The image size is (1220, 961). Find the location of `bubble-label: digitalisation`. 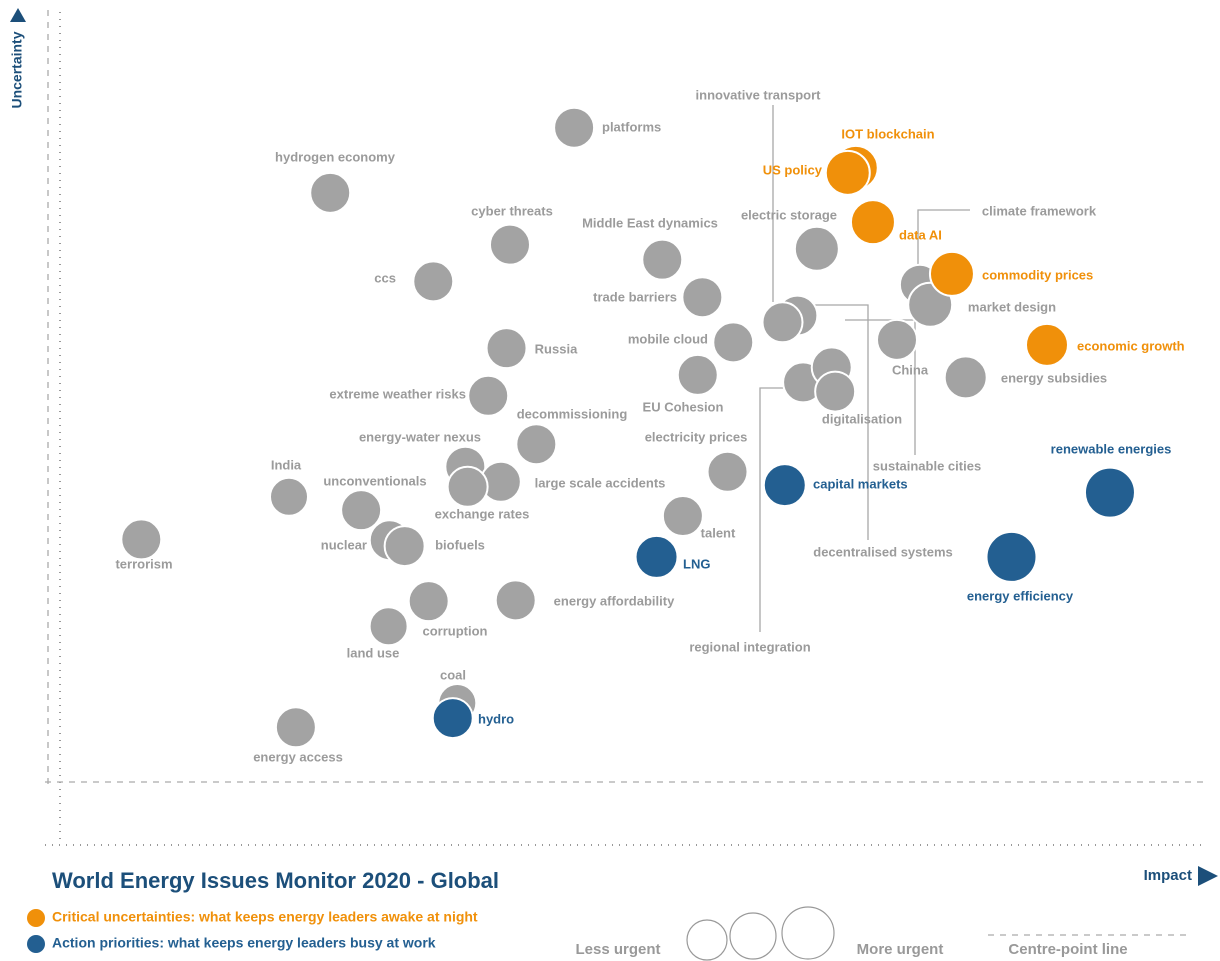

bubble-label: digitalisation is located at coordinates (862, 418).